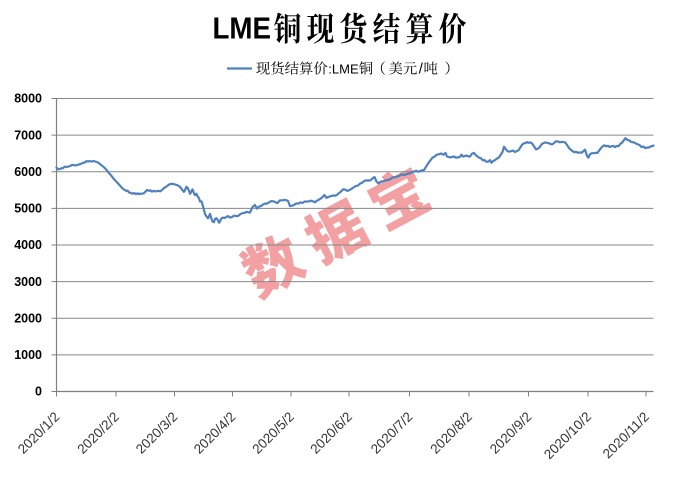 This screenshot has width=674, height=483. I want to click on svg-text: LME, so click(242, 28).